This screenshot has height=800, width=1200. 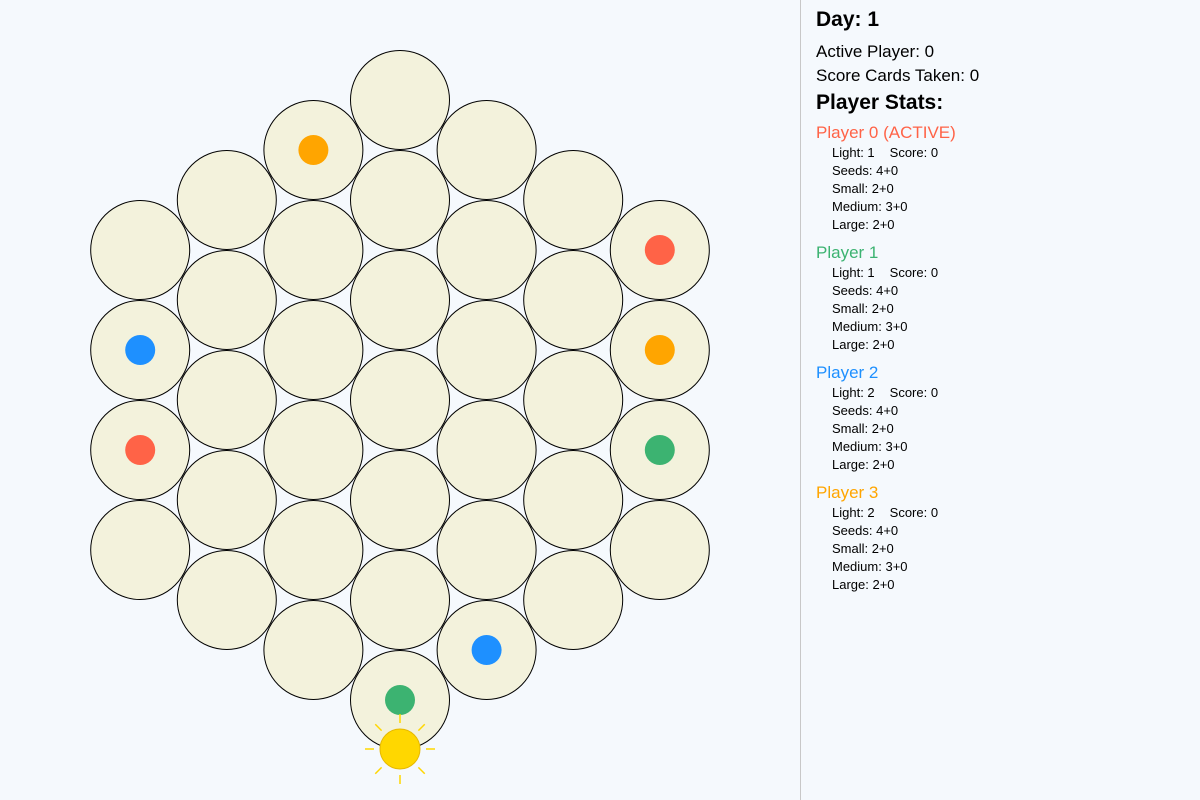 What do you see at coordinates (847, 252) in the screenshot?
I see `player-name: Player 1` at bounding box center [847, 252].